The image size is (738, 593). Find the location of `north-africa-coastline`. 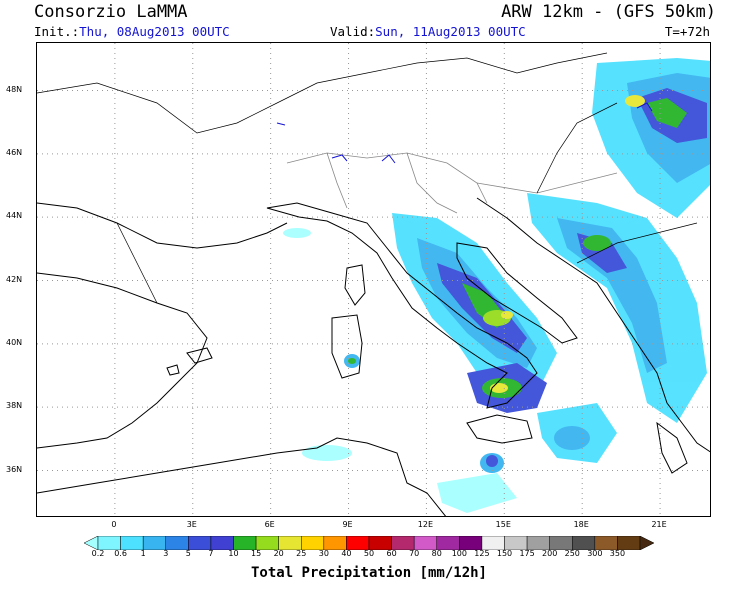

north-africa-coastline is located at coordinates (242, 476).